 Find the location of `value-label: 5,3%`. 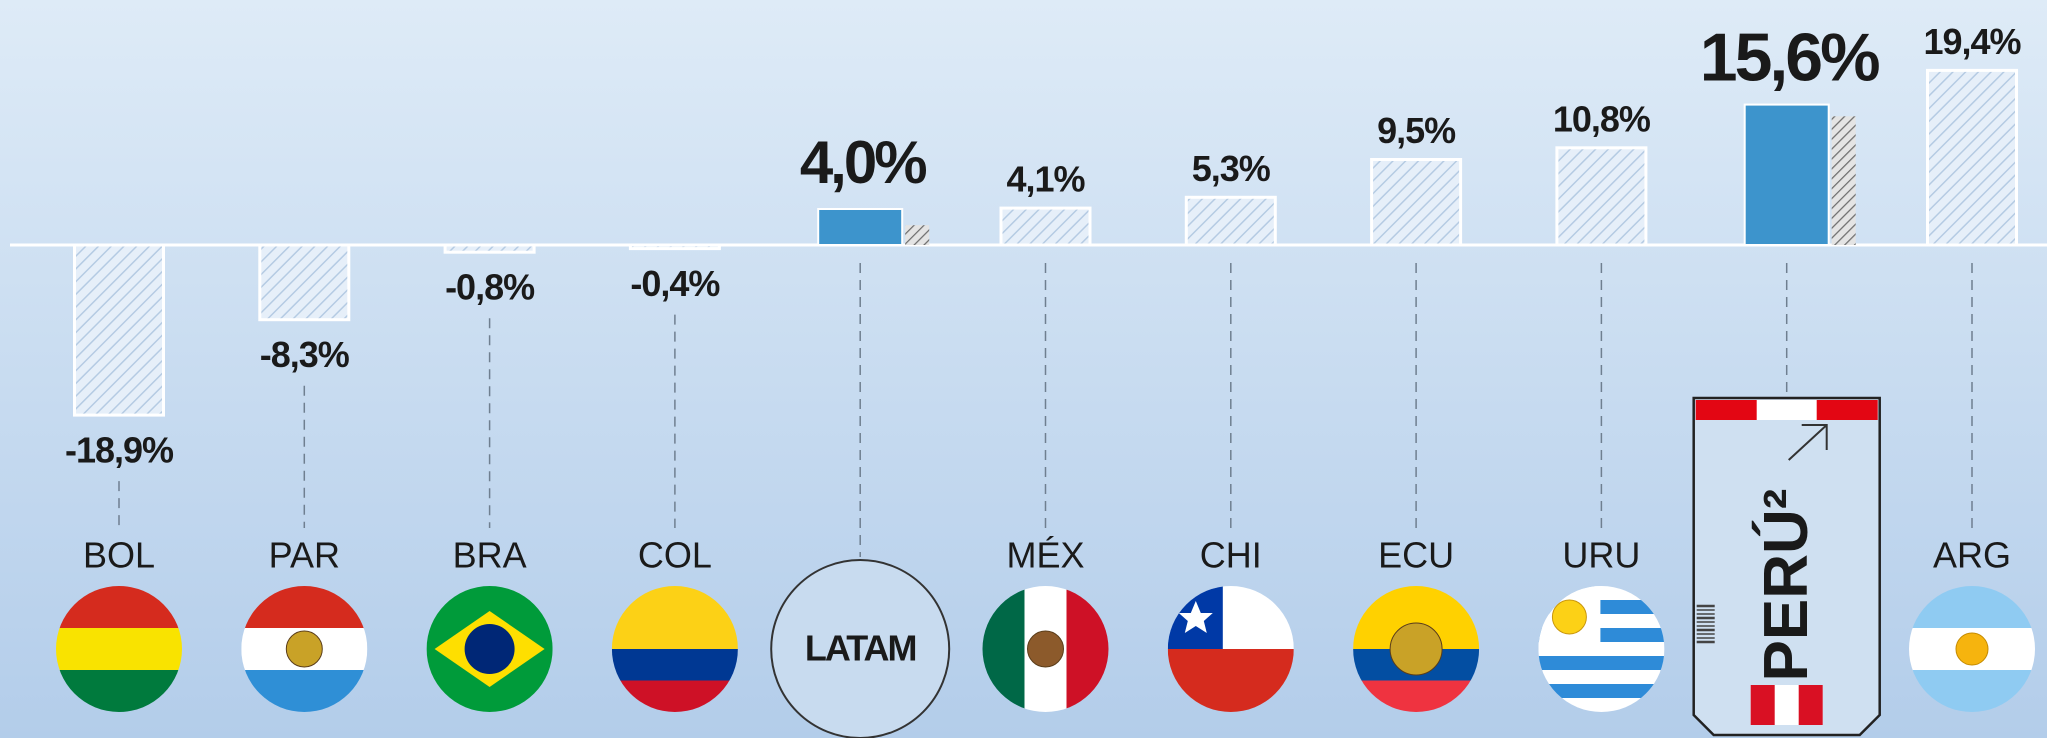

value-label: 5,3% is located at coordinates (1231, 168).